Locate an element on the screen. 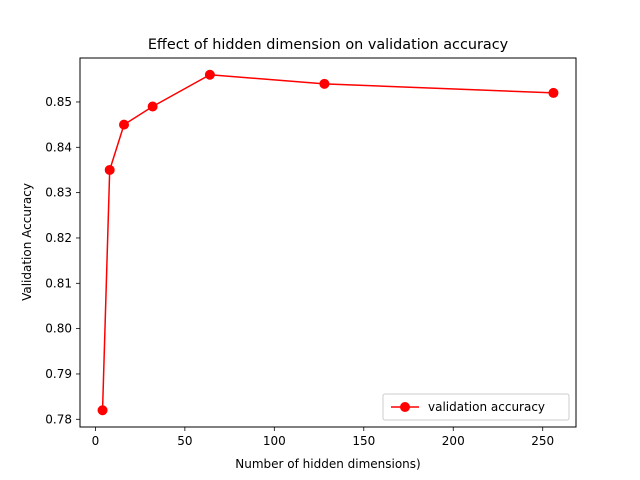 This screenshot has height=480, width=640. x-tick-label: 50 is located at coordinates (184, 441).